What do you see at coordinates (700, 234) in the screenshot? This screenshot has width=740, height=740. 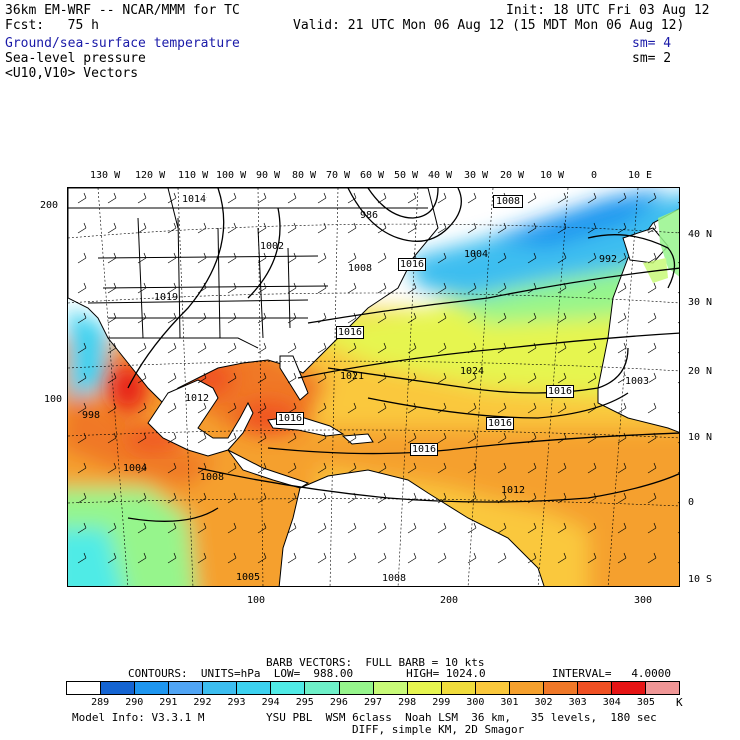 I see `lat-label: 40 N` at bounding box center [700, 234].